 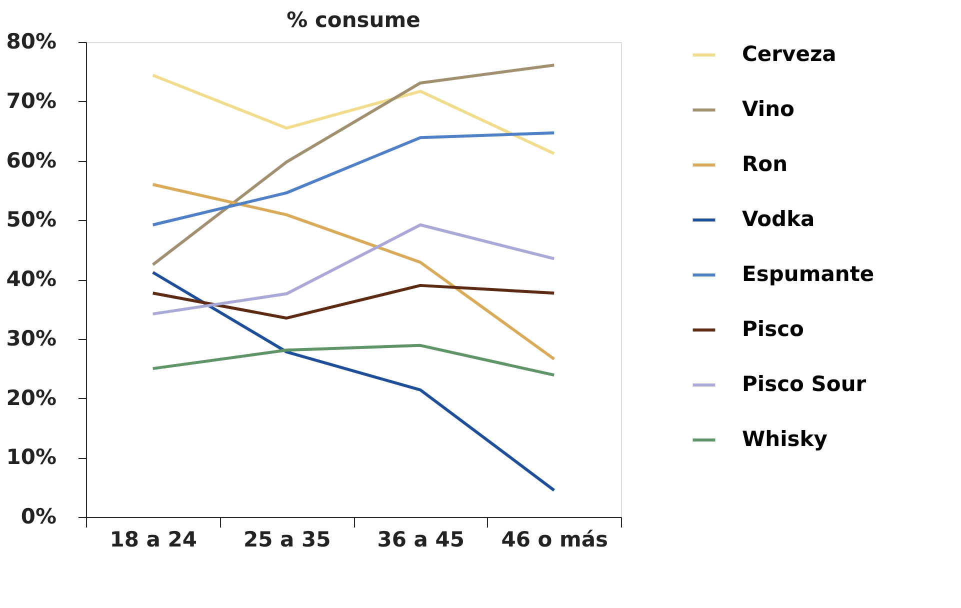 I want to click on legend-label: Vodka, so click(x=778, y=219).